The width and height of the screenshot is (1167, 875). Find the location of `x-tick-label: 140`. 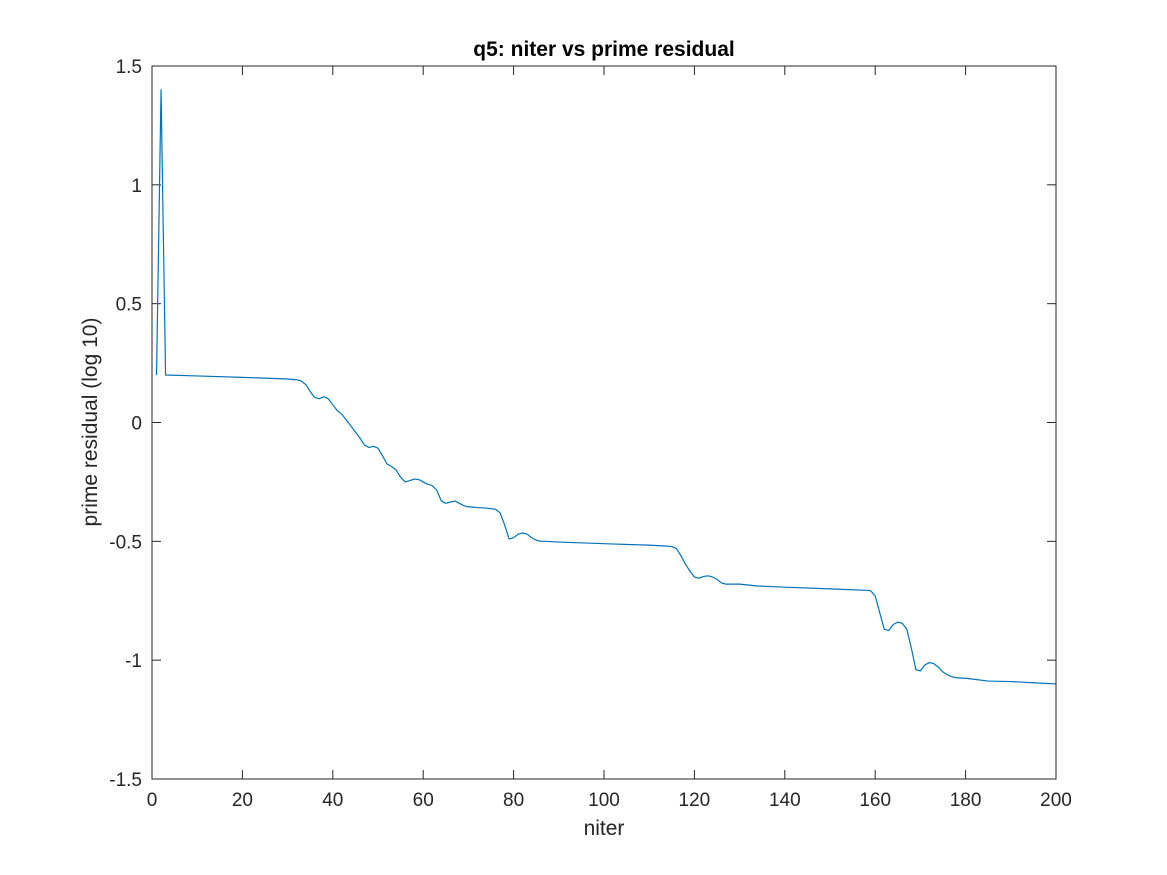

x-tick-label: 140 is located at coordinates (785, 800).